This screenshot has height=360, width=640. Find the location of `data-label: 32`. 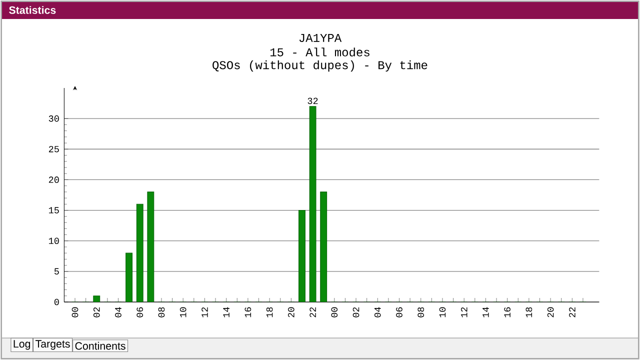

data-label: 32 is located at coordinates (313, 101).